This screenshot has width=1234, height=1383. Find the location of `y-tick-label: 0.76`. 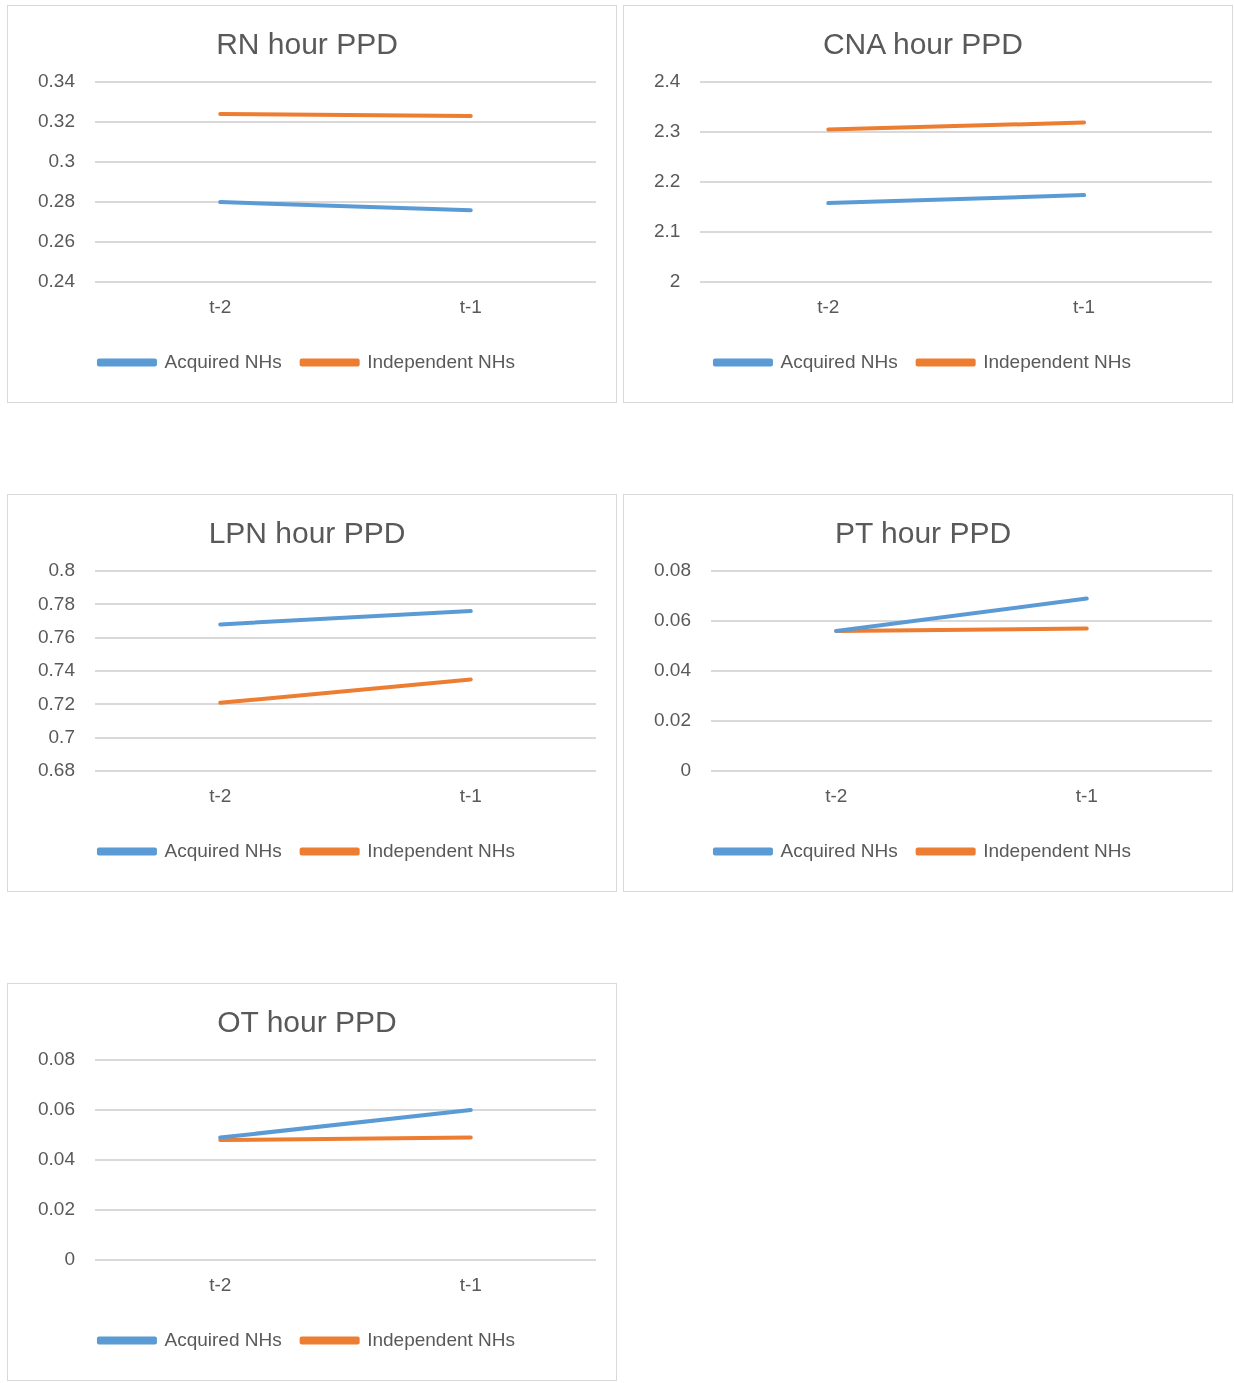

y-tick-label: 0.76 is located at coordinates (56, 636).